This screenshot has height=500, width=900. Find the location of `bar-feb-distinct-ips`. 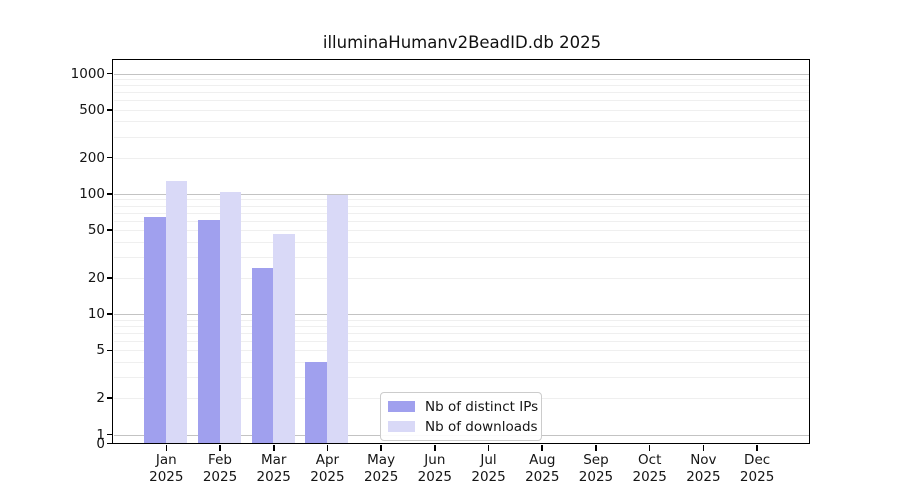

bar-feb-distinct-ips is located at coordinates (209, 331).